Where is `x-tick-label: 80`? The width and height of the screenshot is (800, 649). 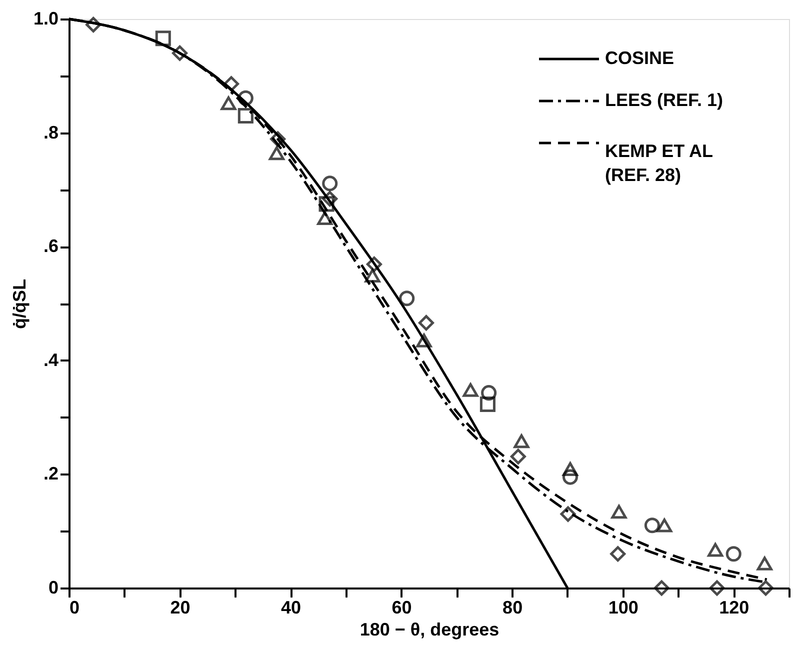
x-tick-label: 80 is located at coordinates (512, 608).